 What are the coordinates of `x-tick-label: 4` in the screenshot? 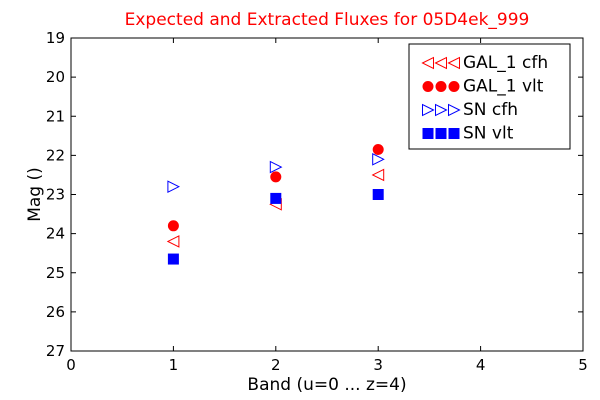 It's located at (481, 365).